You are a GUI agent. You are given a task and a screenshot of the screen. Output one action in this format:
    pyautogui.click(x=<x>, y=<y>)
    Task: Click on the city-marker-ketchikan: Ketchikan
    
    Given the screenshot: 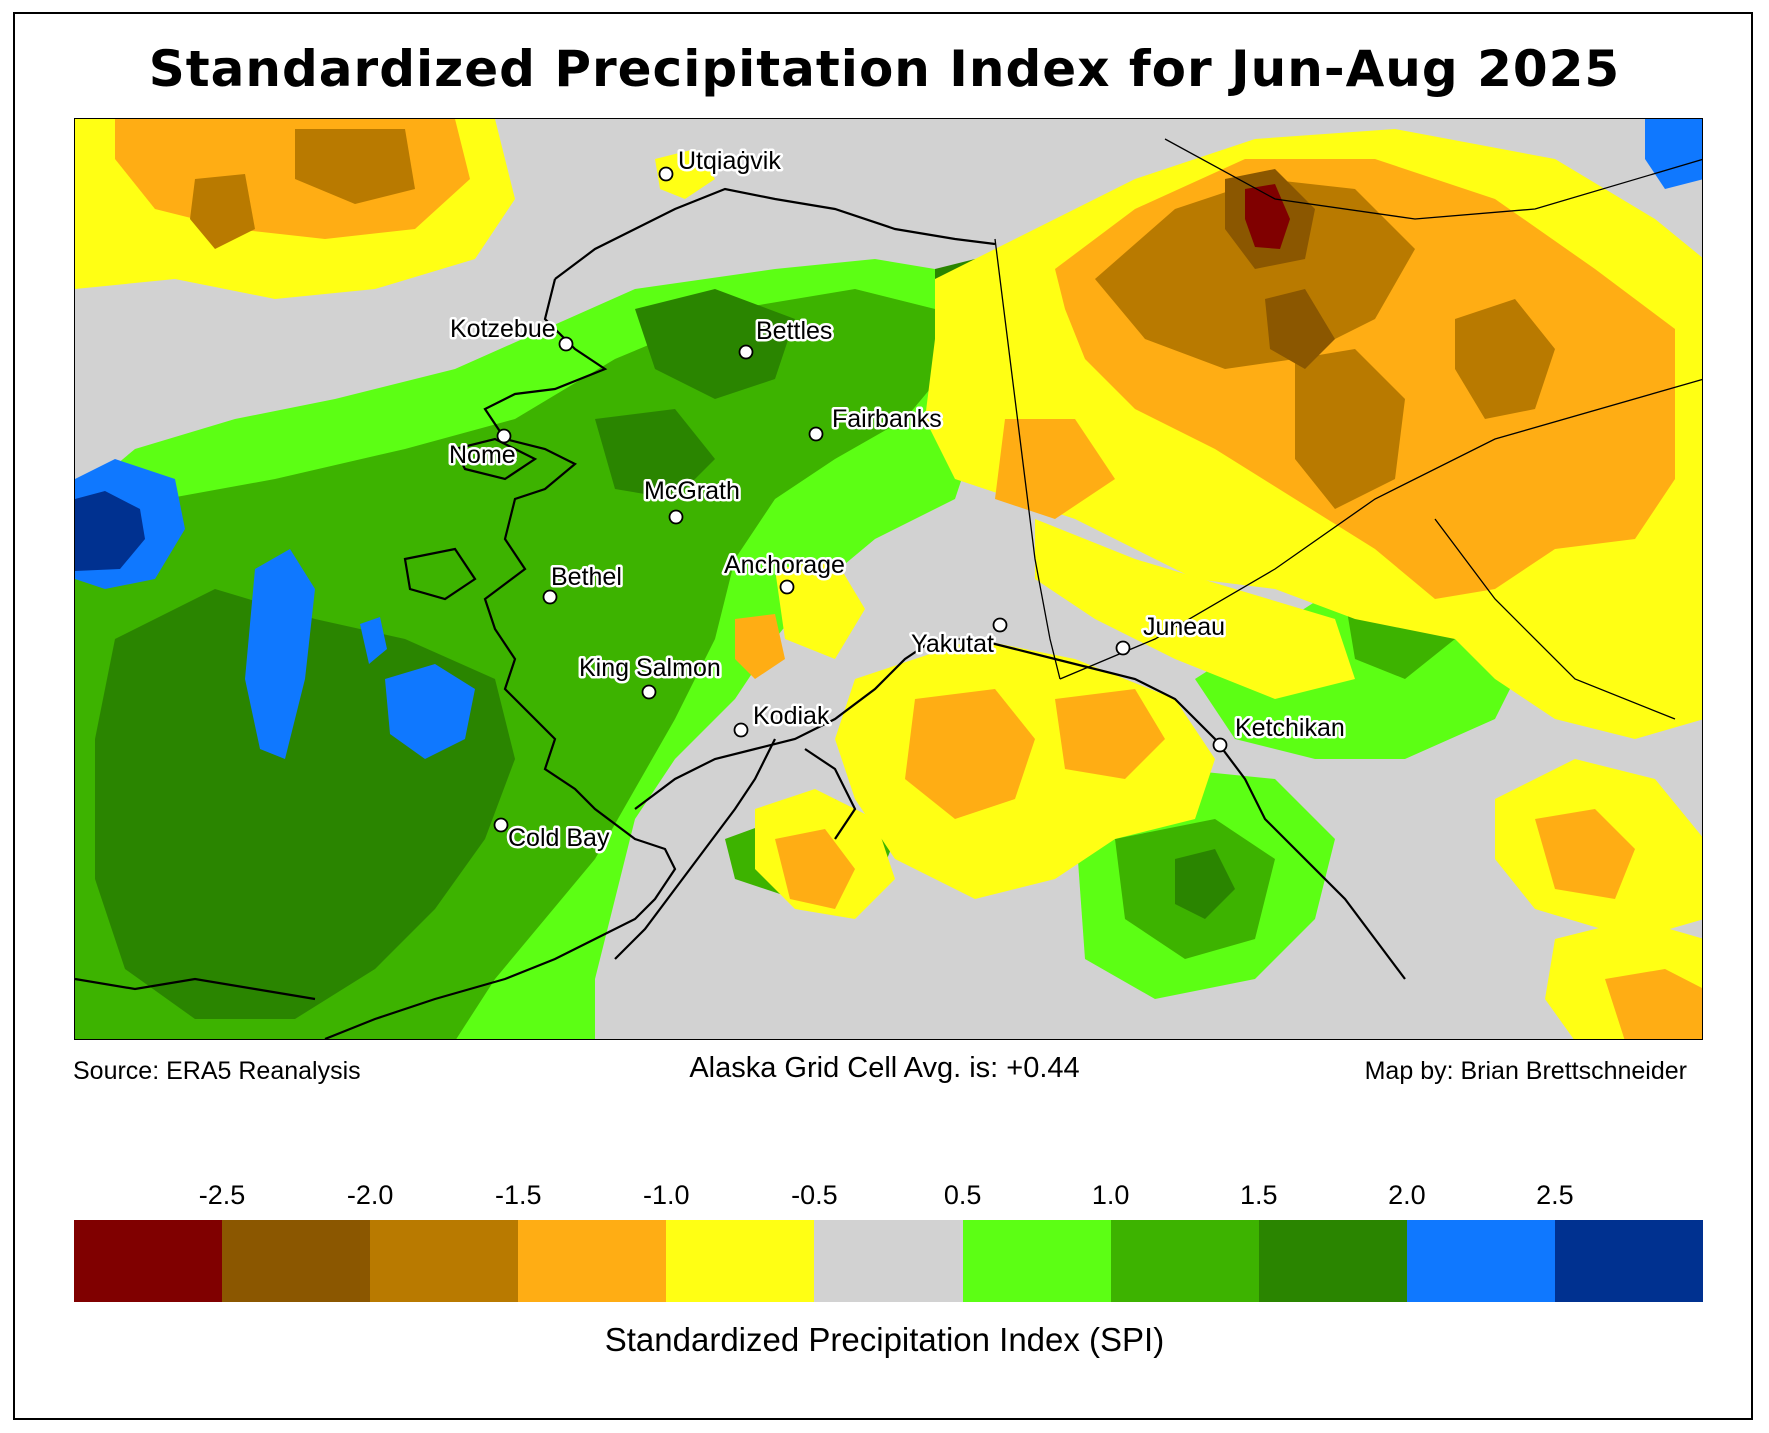 What is the action you would take?
    pyautogui.click(x=1279, y=732)
    